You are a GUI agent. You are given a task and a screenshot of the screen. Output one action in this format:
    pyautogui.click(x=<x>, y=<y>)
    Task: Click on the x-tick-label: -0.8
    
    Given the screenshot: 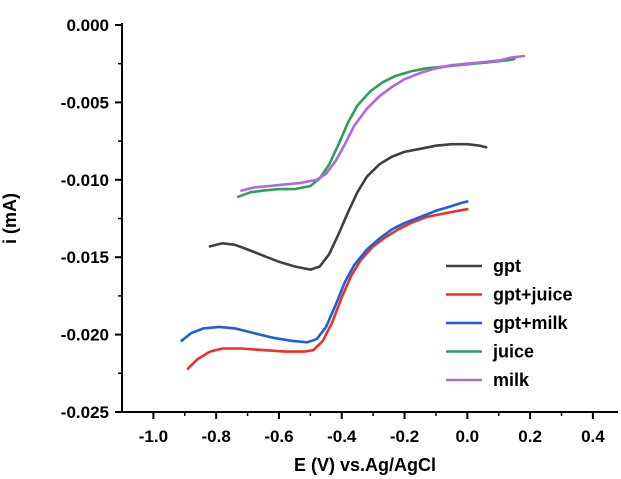 What is the action you would take?
    pyautogui.click(x=216, y=436)
    